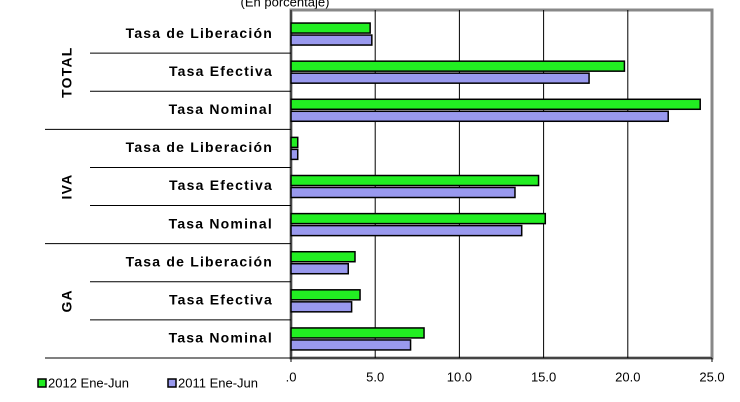 This screenshot has width=740, height=402. Describe the element at coordinates (88, 382) in the screenshot. I see `legend-label: 2012 Ene-Jun` at that location.